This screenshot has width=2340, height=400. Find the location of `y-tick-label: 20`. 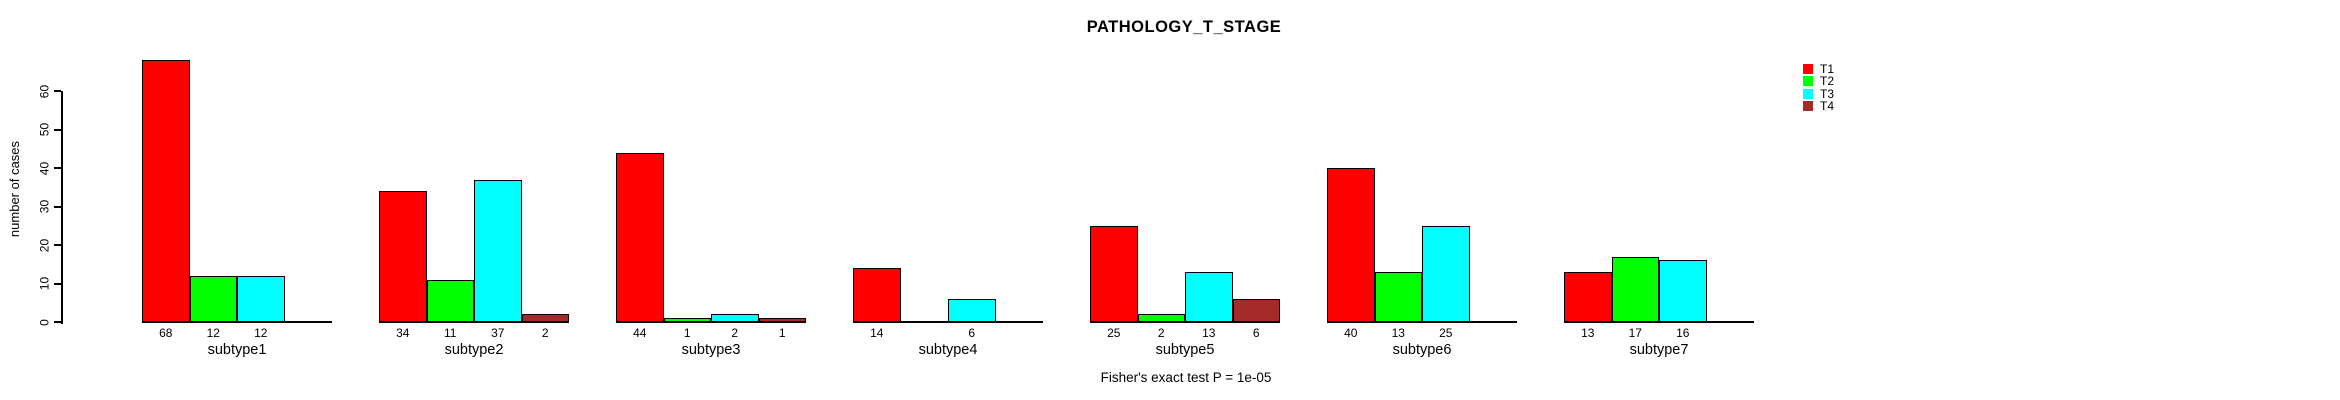

y-tick-label: 20 is located at coordinates (44, 245).